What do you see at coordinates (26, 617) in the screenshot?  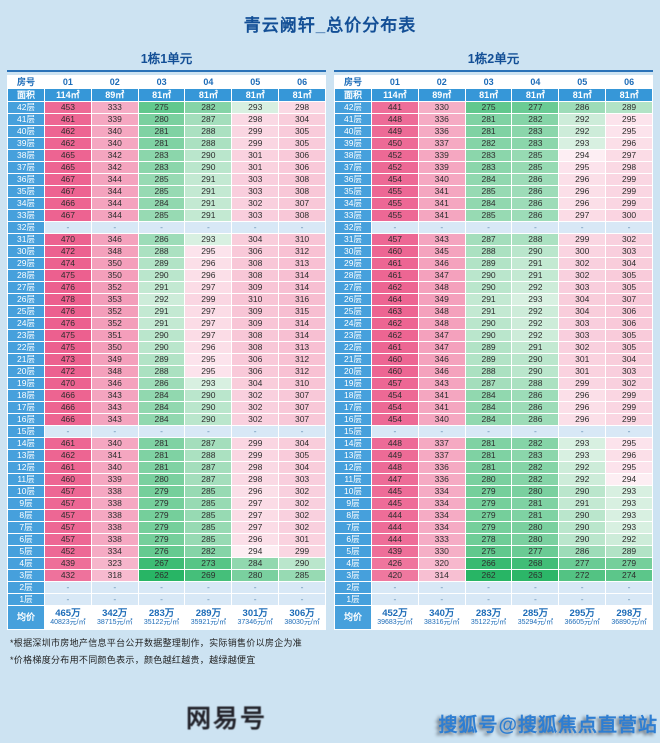 I see `average-label: 均价` at bounding box center [26, 617].